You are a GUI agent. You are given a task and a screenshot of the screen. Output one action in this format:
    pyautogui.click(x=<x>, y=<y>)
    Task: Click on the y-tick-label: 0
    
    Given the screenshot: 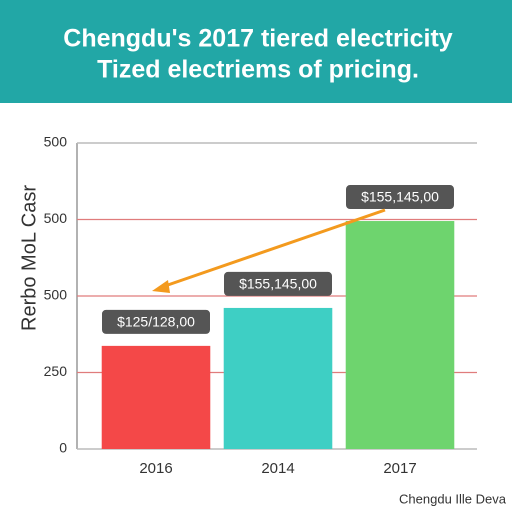 What is the action you would take?
    pyautogui.click(x=63, y=448)
    